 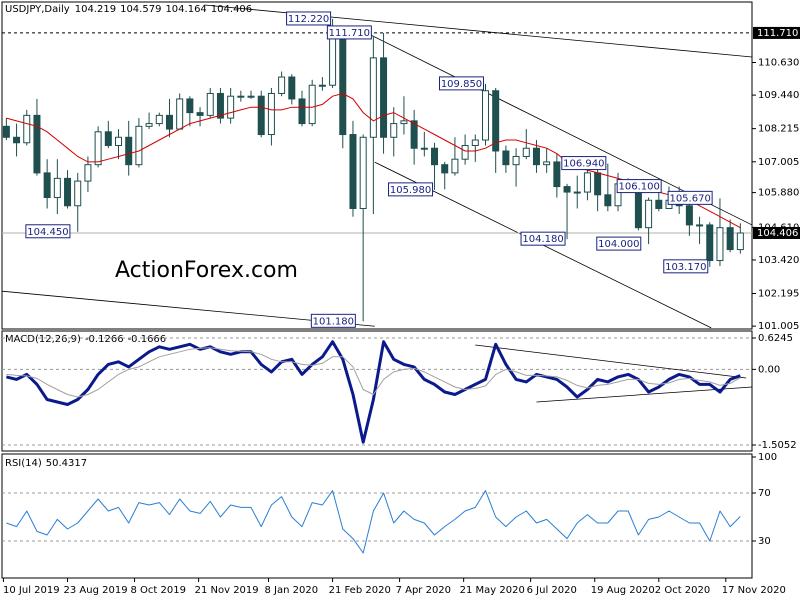 I want to click on rsi-title: RSI(14), so click(x=23, y=463).